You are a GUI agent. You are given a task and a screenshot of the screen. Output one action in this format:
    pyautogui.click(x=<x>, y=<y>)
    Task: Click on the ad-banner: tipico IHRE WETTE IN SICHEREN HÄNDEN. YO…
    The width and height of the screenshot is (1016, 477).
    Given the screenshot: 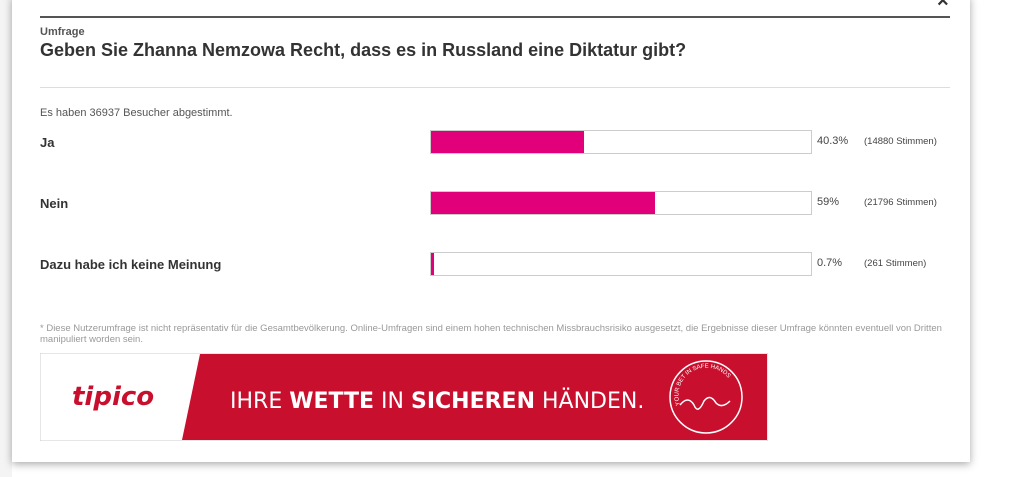 What is the action you would take?
    pyautogui.click(x=404, y=397)
    